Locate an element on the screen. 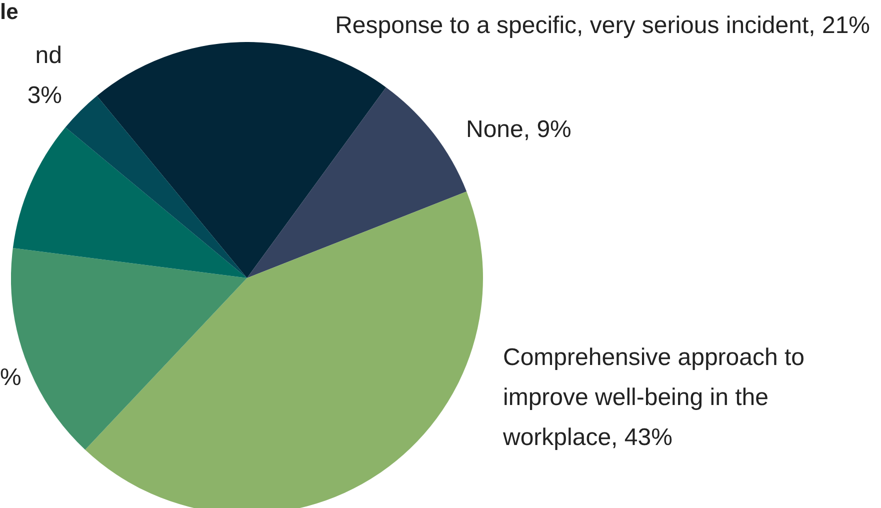  slice-label: None, 9% is located at coordinates (519, 130).